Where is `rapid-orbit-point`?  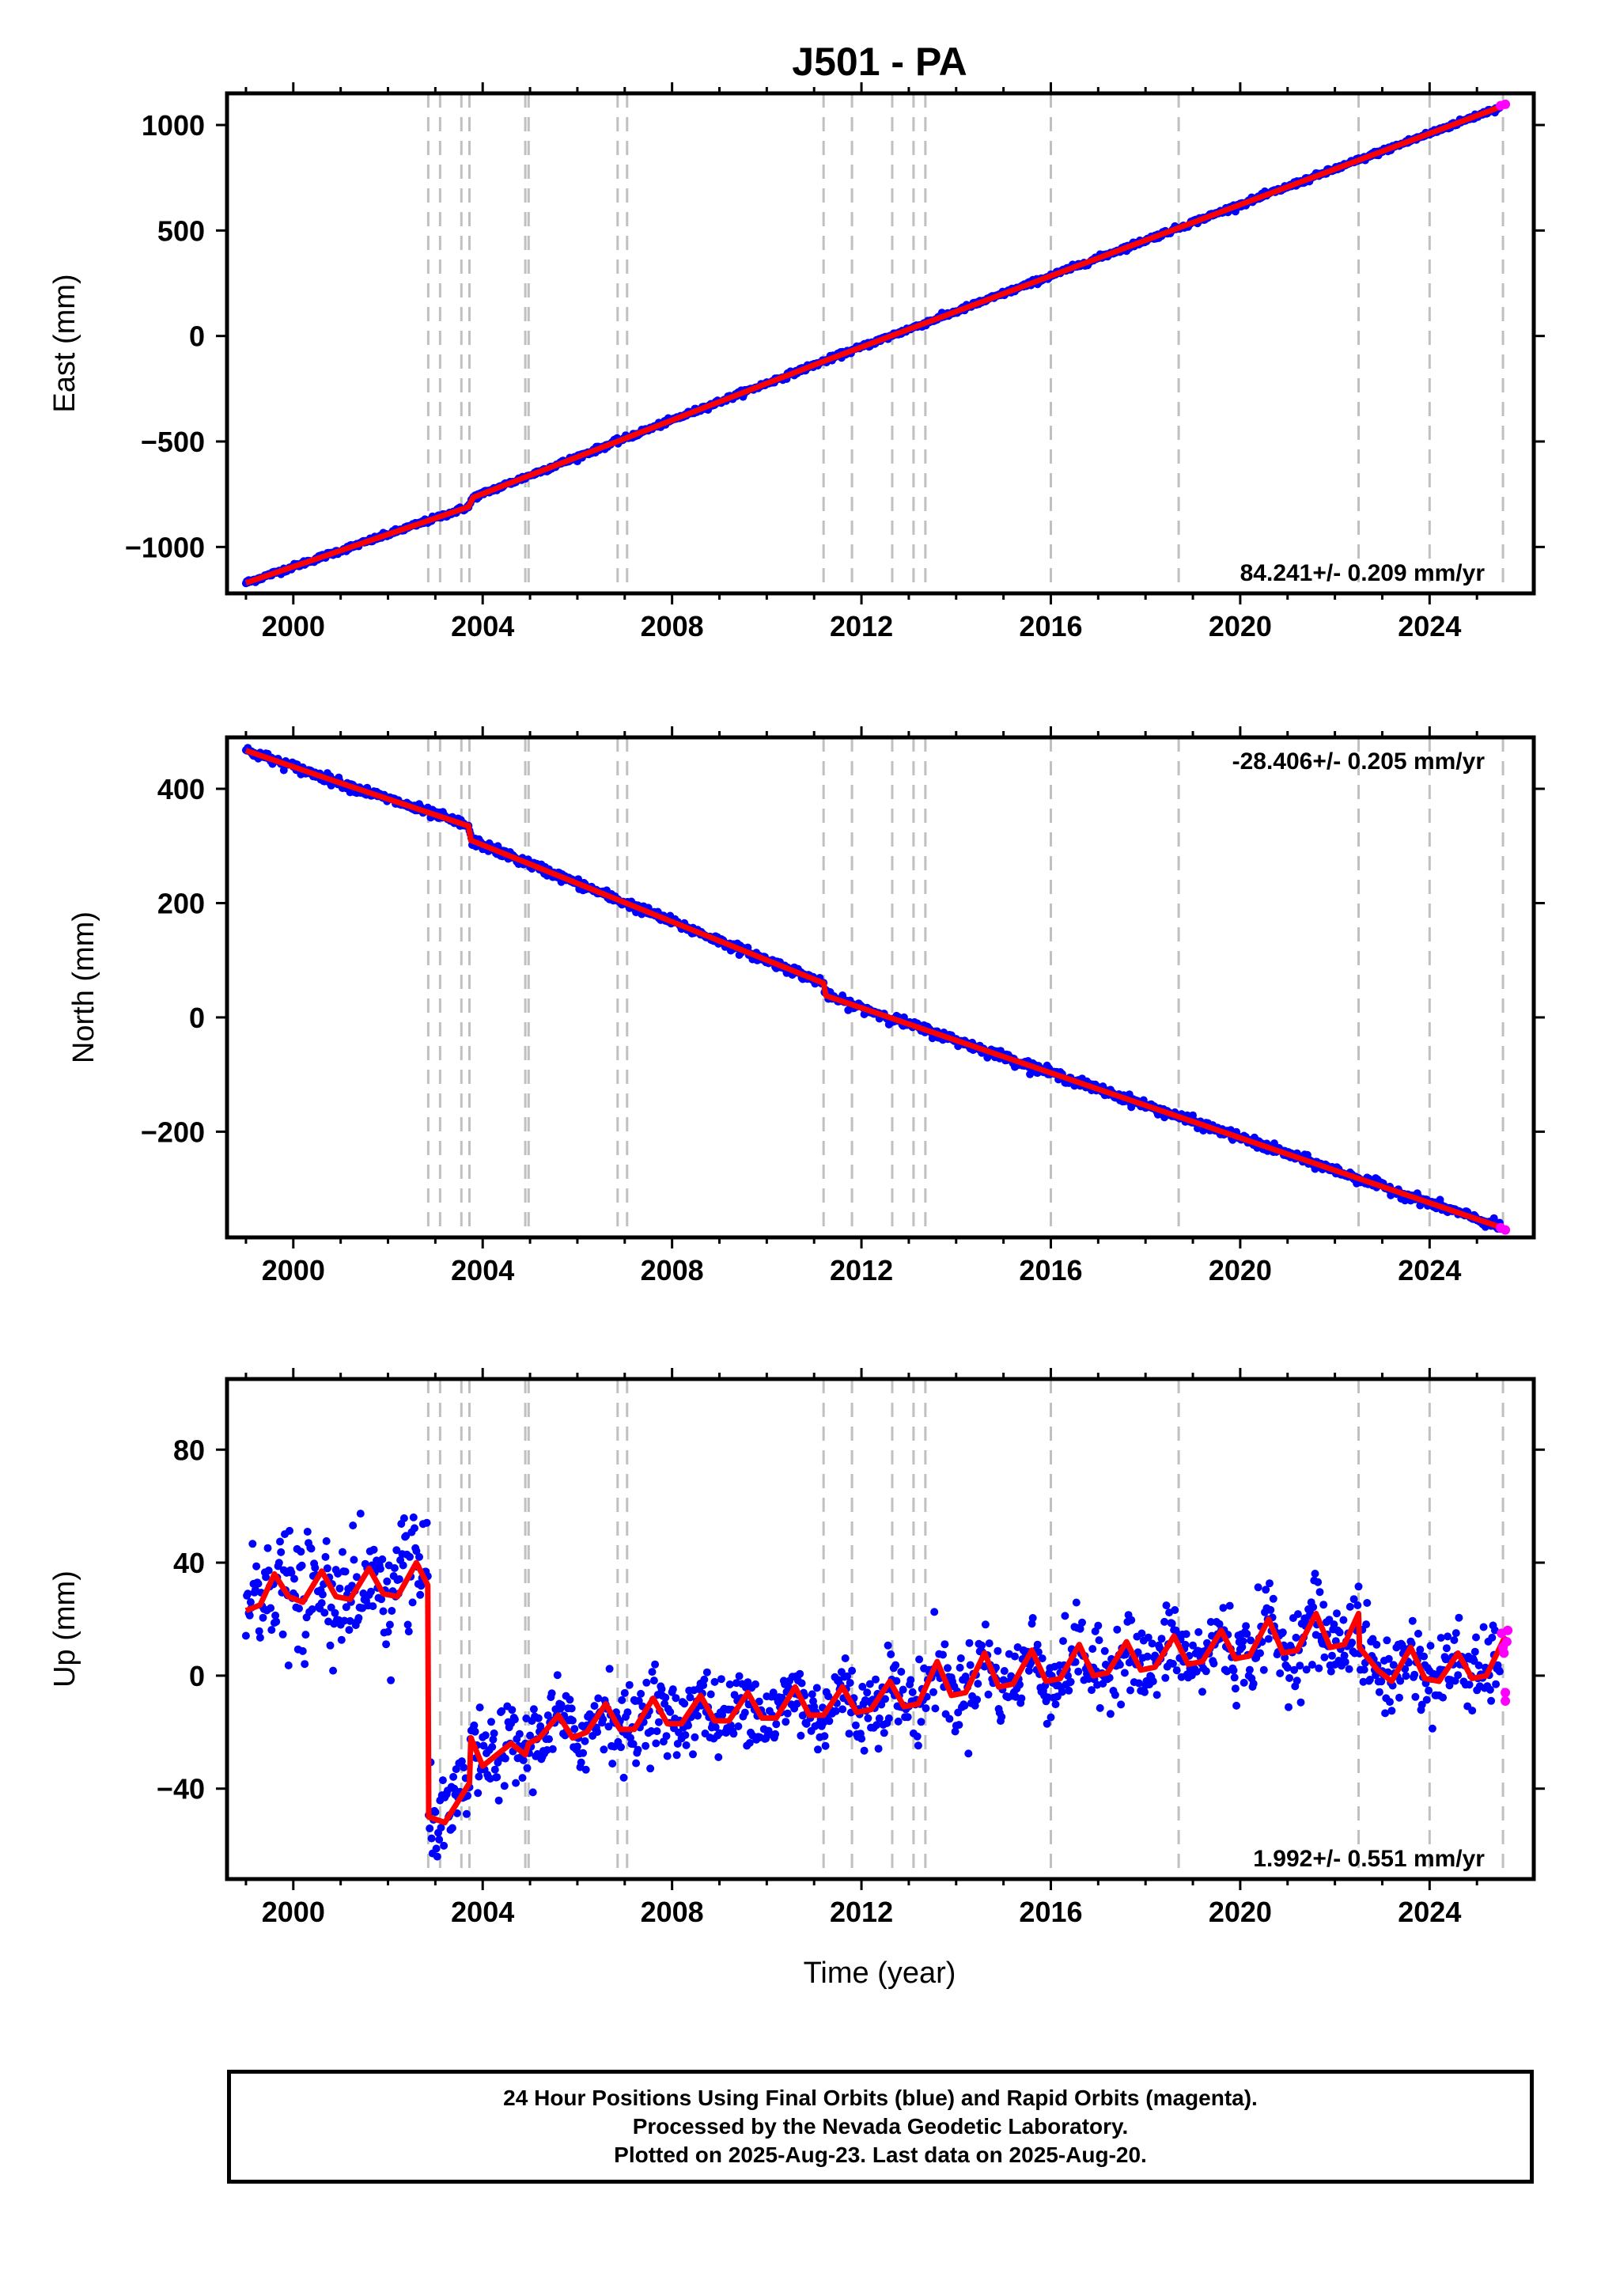
rapid-orbit-point is located at coordinates (1508, 1630).